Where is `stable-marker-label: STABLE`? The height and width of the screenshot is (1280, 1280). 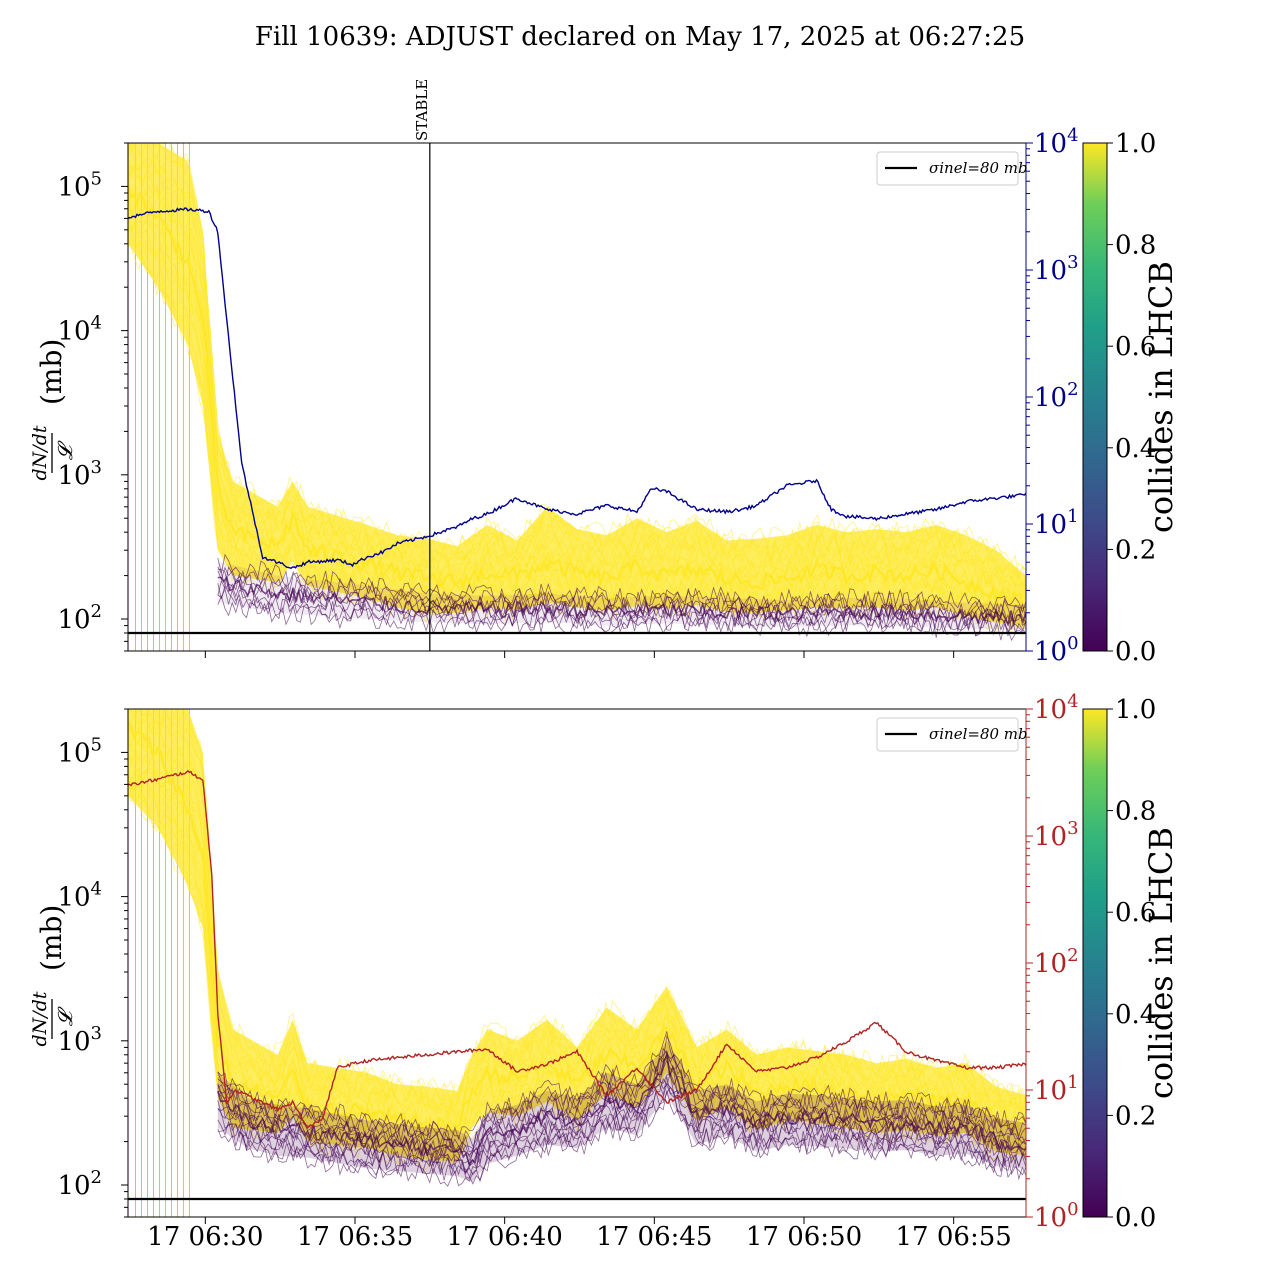
stable-marker-label: STABLE is located at coordinates (422, 110).